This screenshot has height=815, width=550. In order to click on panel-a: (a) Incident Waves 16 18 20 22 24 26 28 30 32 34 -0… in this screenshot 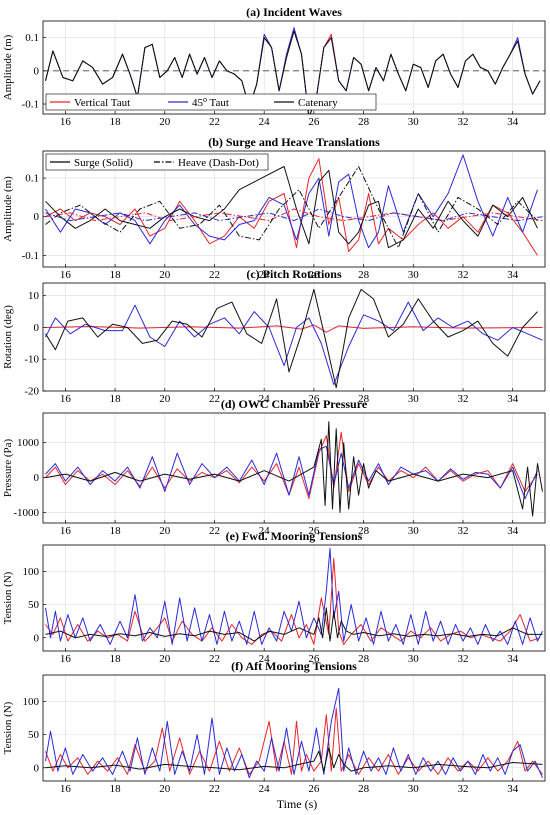, I will do `click(274, 66)`.